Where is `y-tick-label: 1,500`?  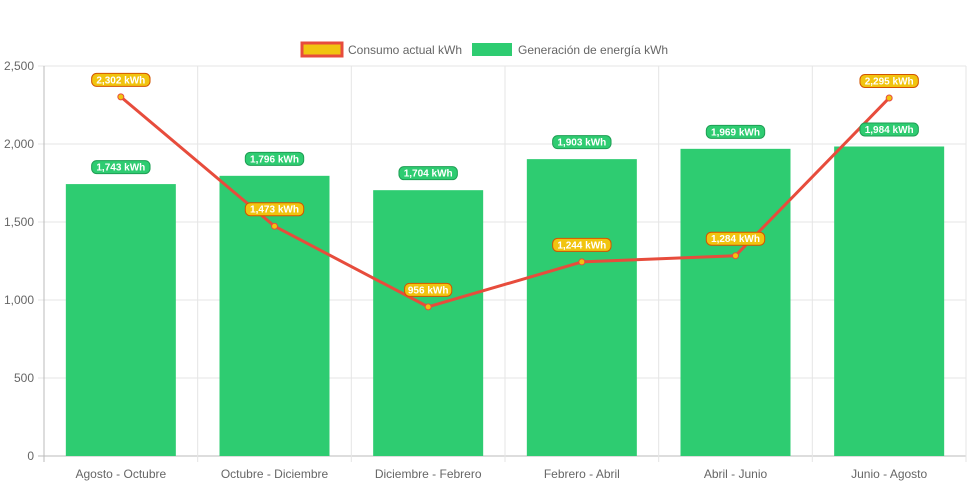 y-tick-label: 1,500 is located at coordinates (19, 222).